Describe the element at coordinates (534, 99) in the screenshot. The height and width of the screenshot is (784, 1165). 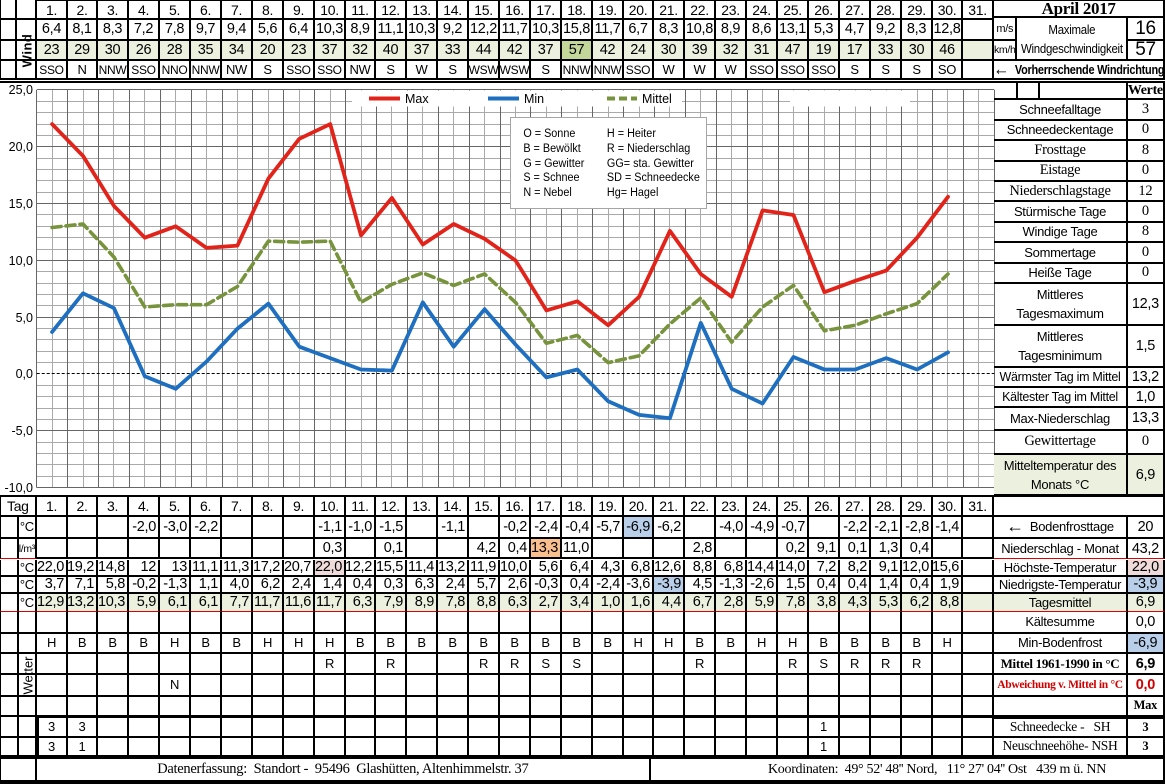
I see `svg-text: Min` at that location.